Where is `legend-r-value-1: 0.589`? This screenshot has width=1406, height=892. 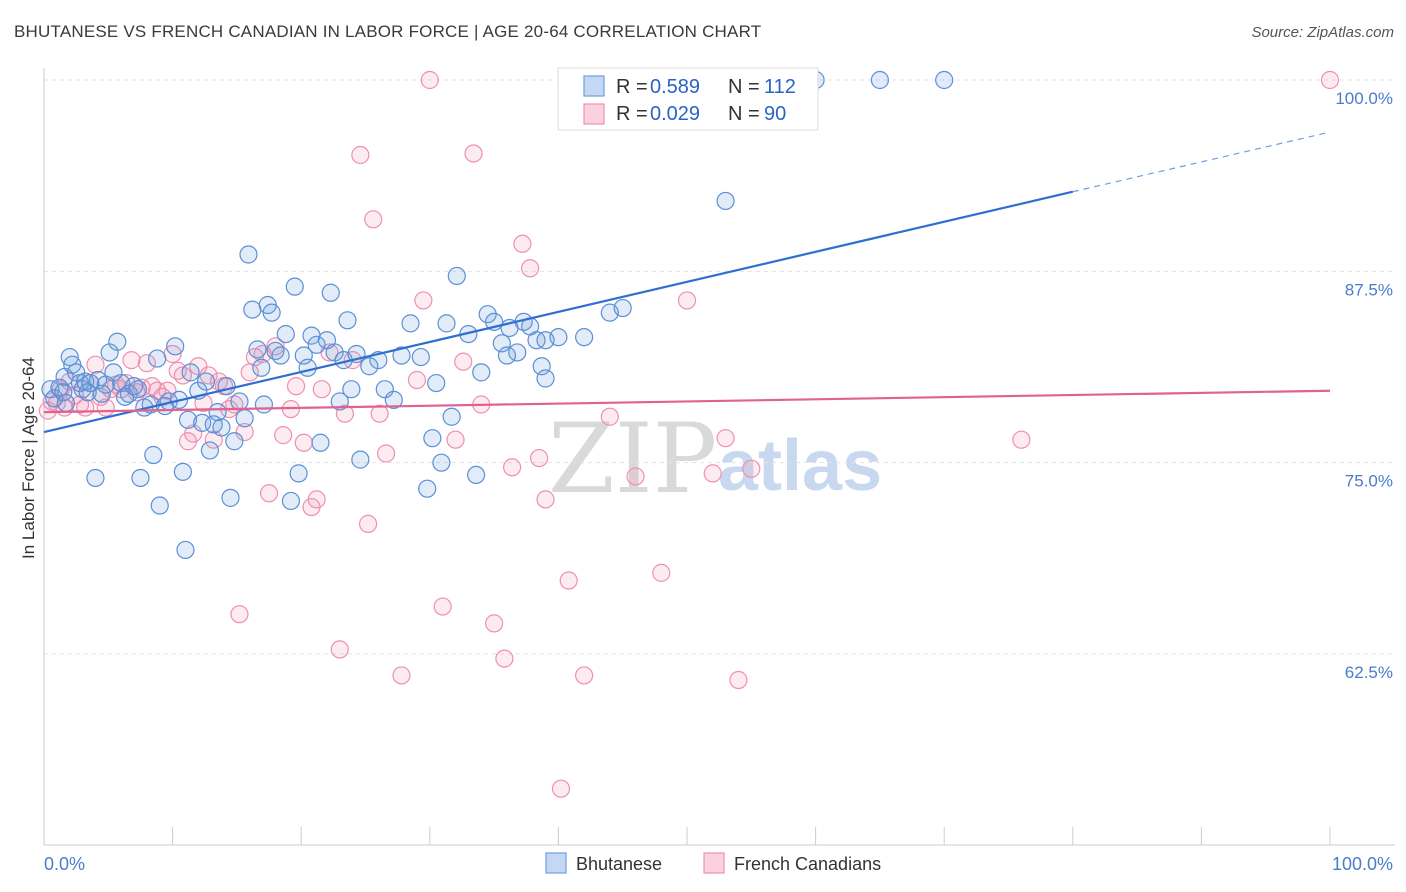 legend-r-value-1: 0.589 is located at coordinates (675, 87).